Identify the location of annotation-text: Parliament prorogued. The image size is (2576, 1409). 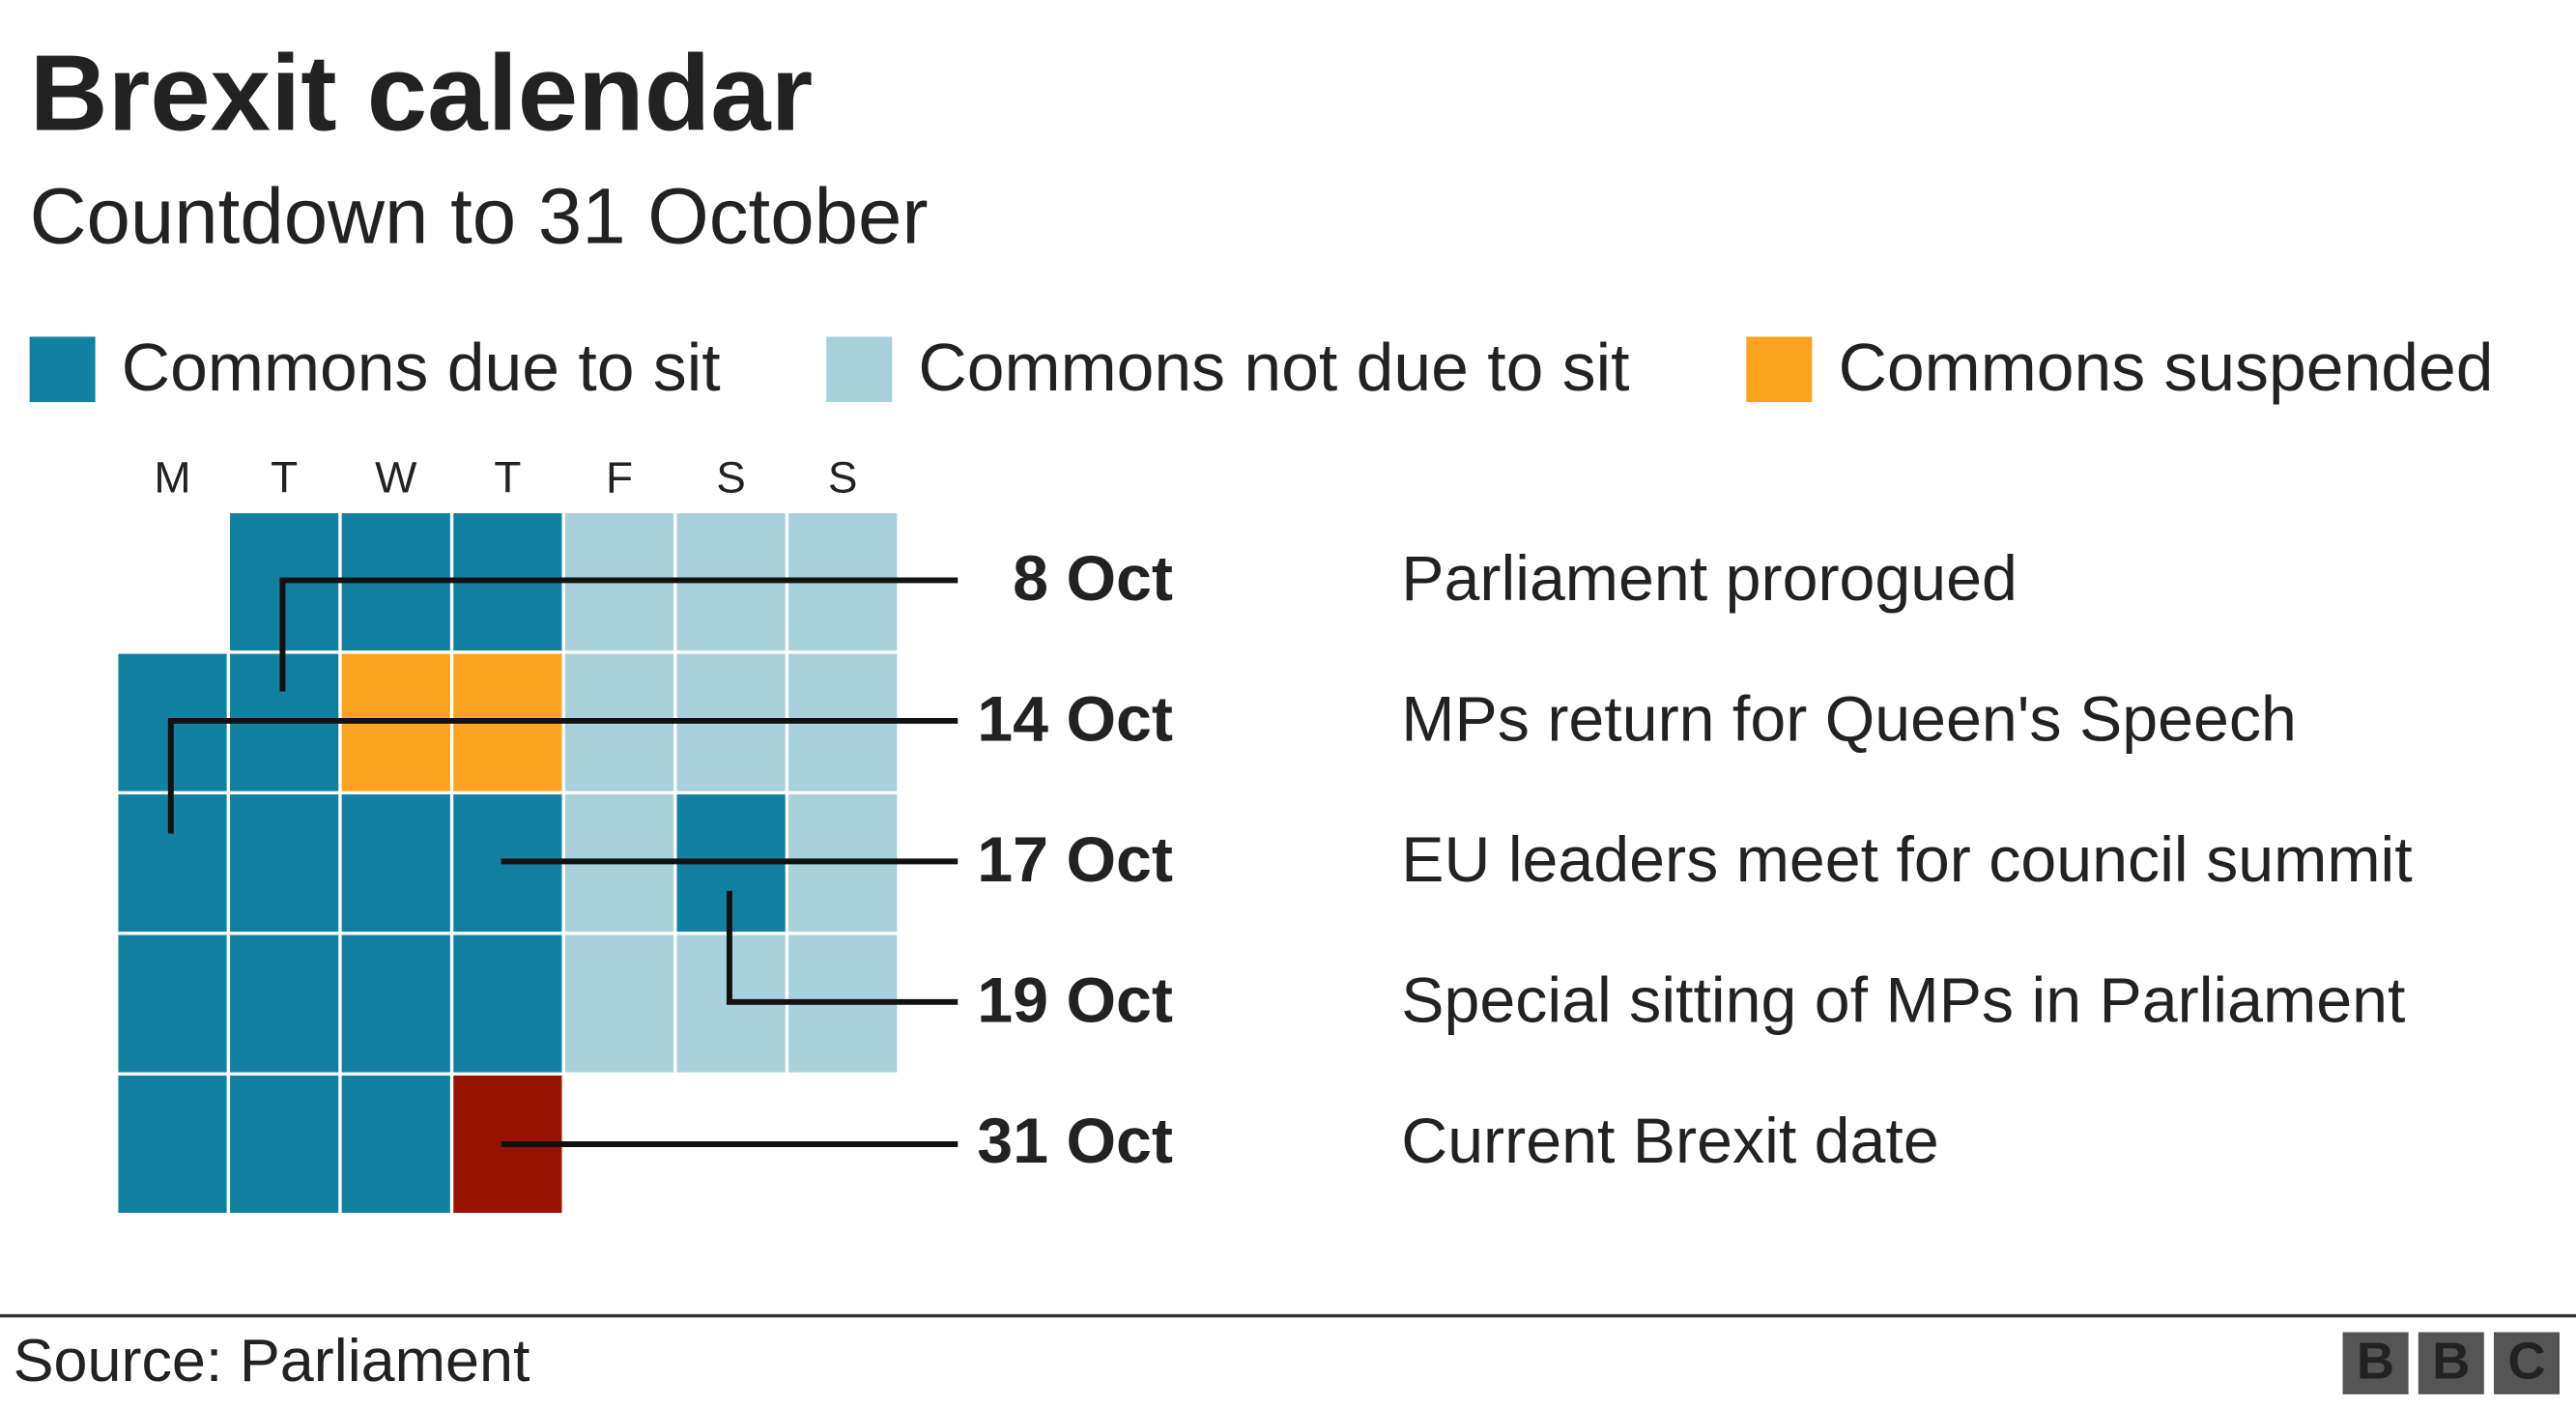
(1710, 579).